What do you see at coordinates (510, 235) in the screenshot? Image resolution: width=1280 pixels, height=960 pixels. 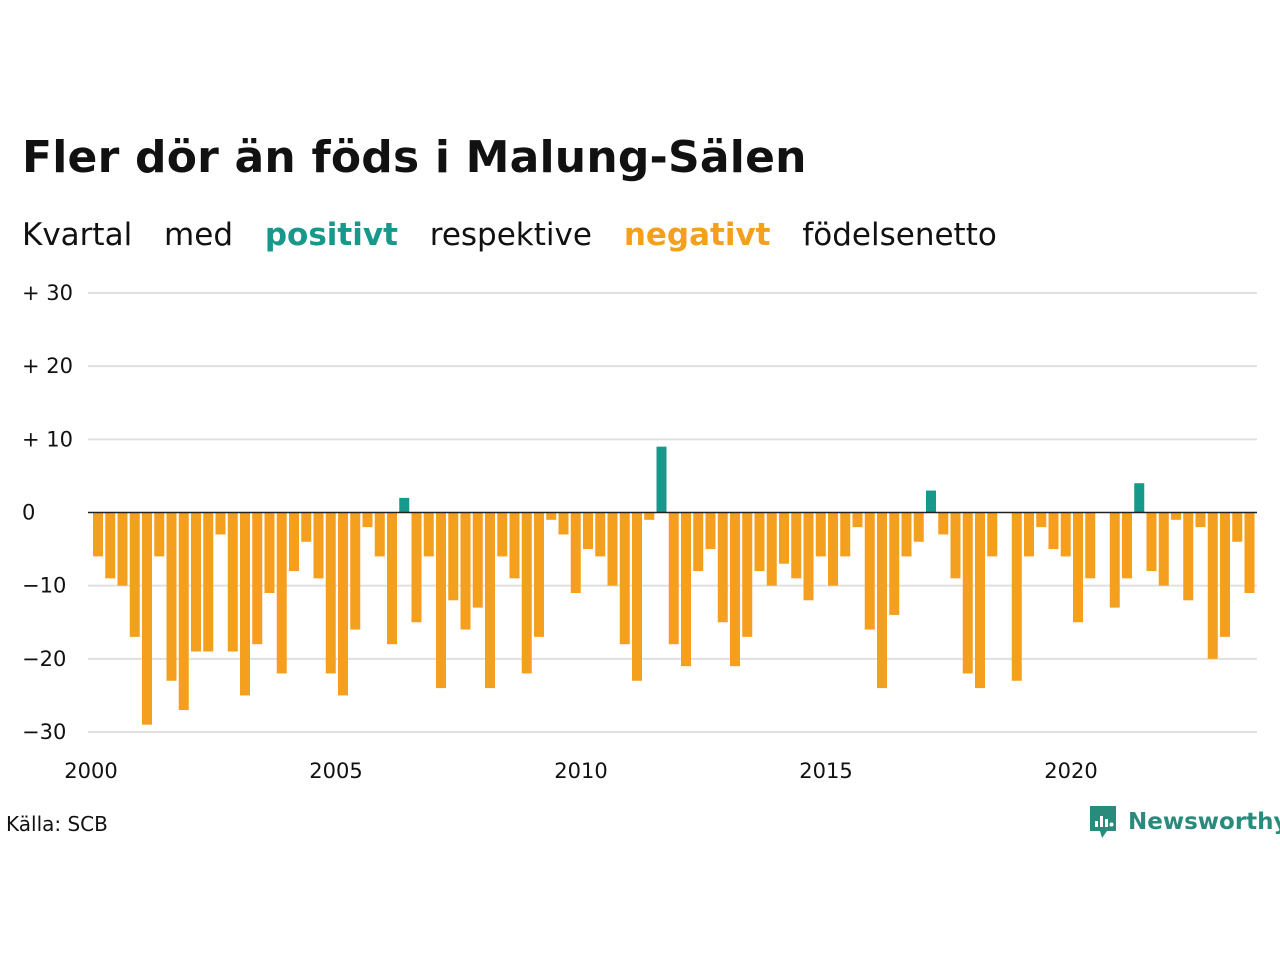 I see `subtitle-word: respektive` at bounding box center [510, 235].